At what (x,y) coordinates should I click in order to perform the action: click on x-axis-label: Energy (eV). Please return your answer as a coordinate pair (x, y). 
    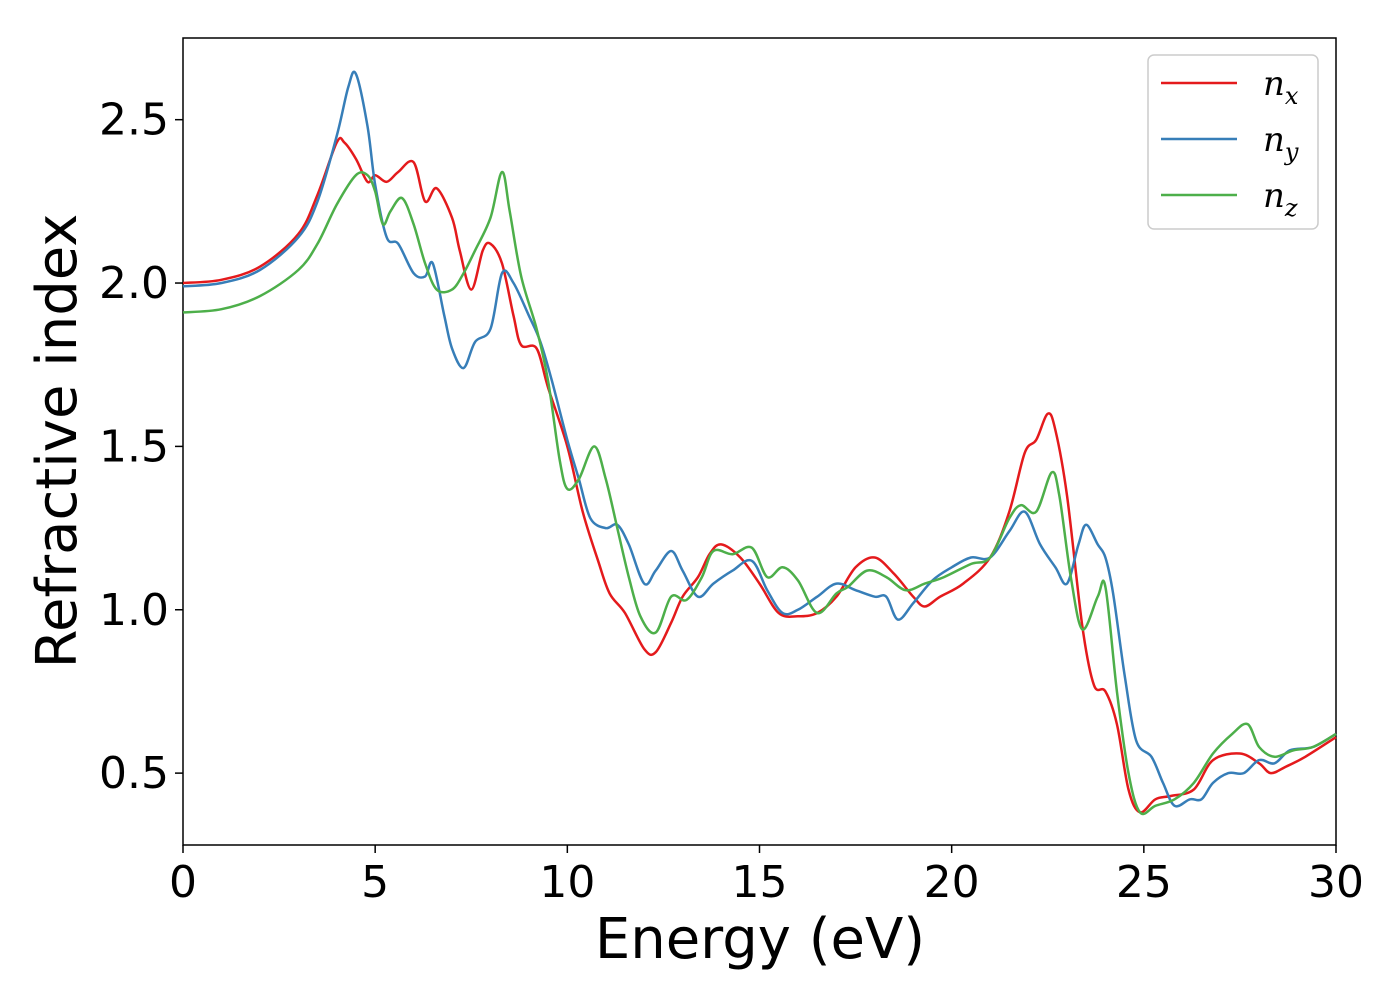
    Looking at the image, I should click on (760, 939).